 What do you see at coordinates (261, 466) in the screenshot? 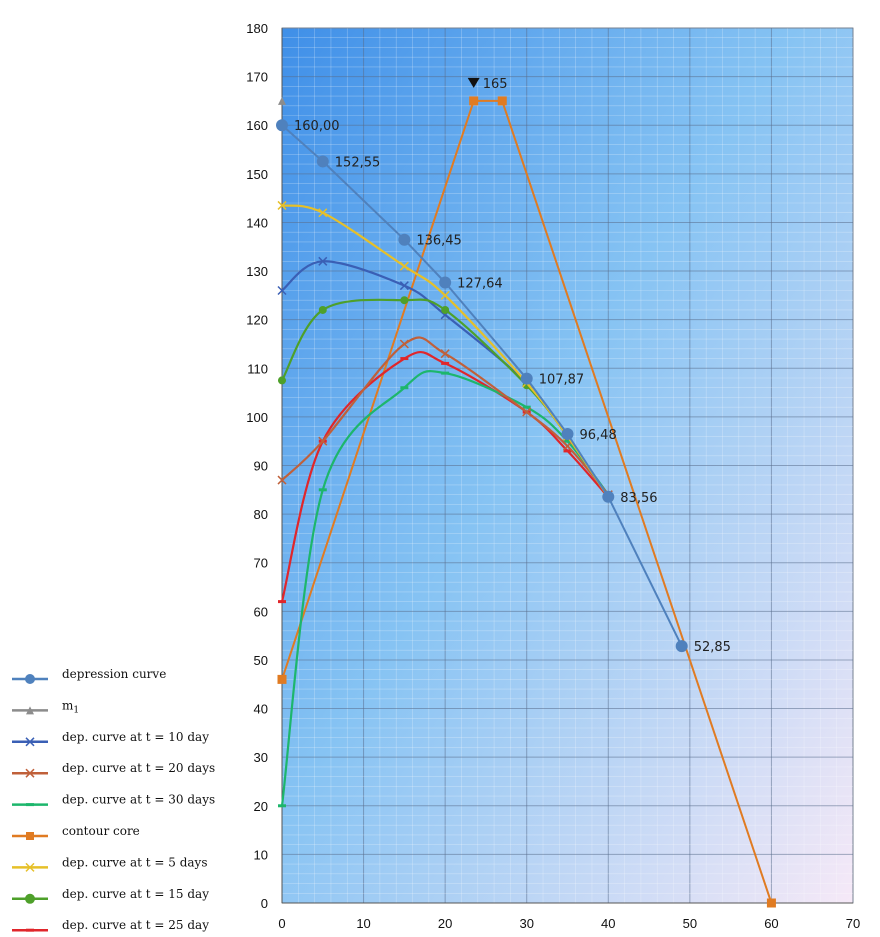
I see `y-tick-label: 90` at bounding box center [261, 466].